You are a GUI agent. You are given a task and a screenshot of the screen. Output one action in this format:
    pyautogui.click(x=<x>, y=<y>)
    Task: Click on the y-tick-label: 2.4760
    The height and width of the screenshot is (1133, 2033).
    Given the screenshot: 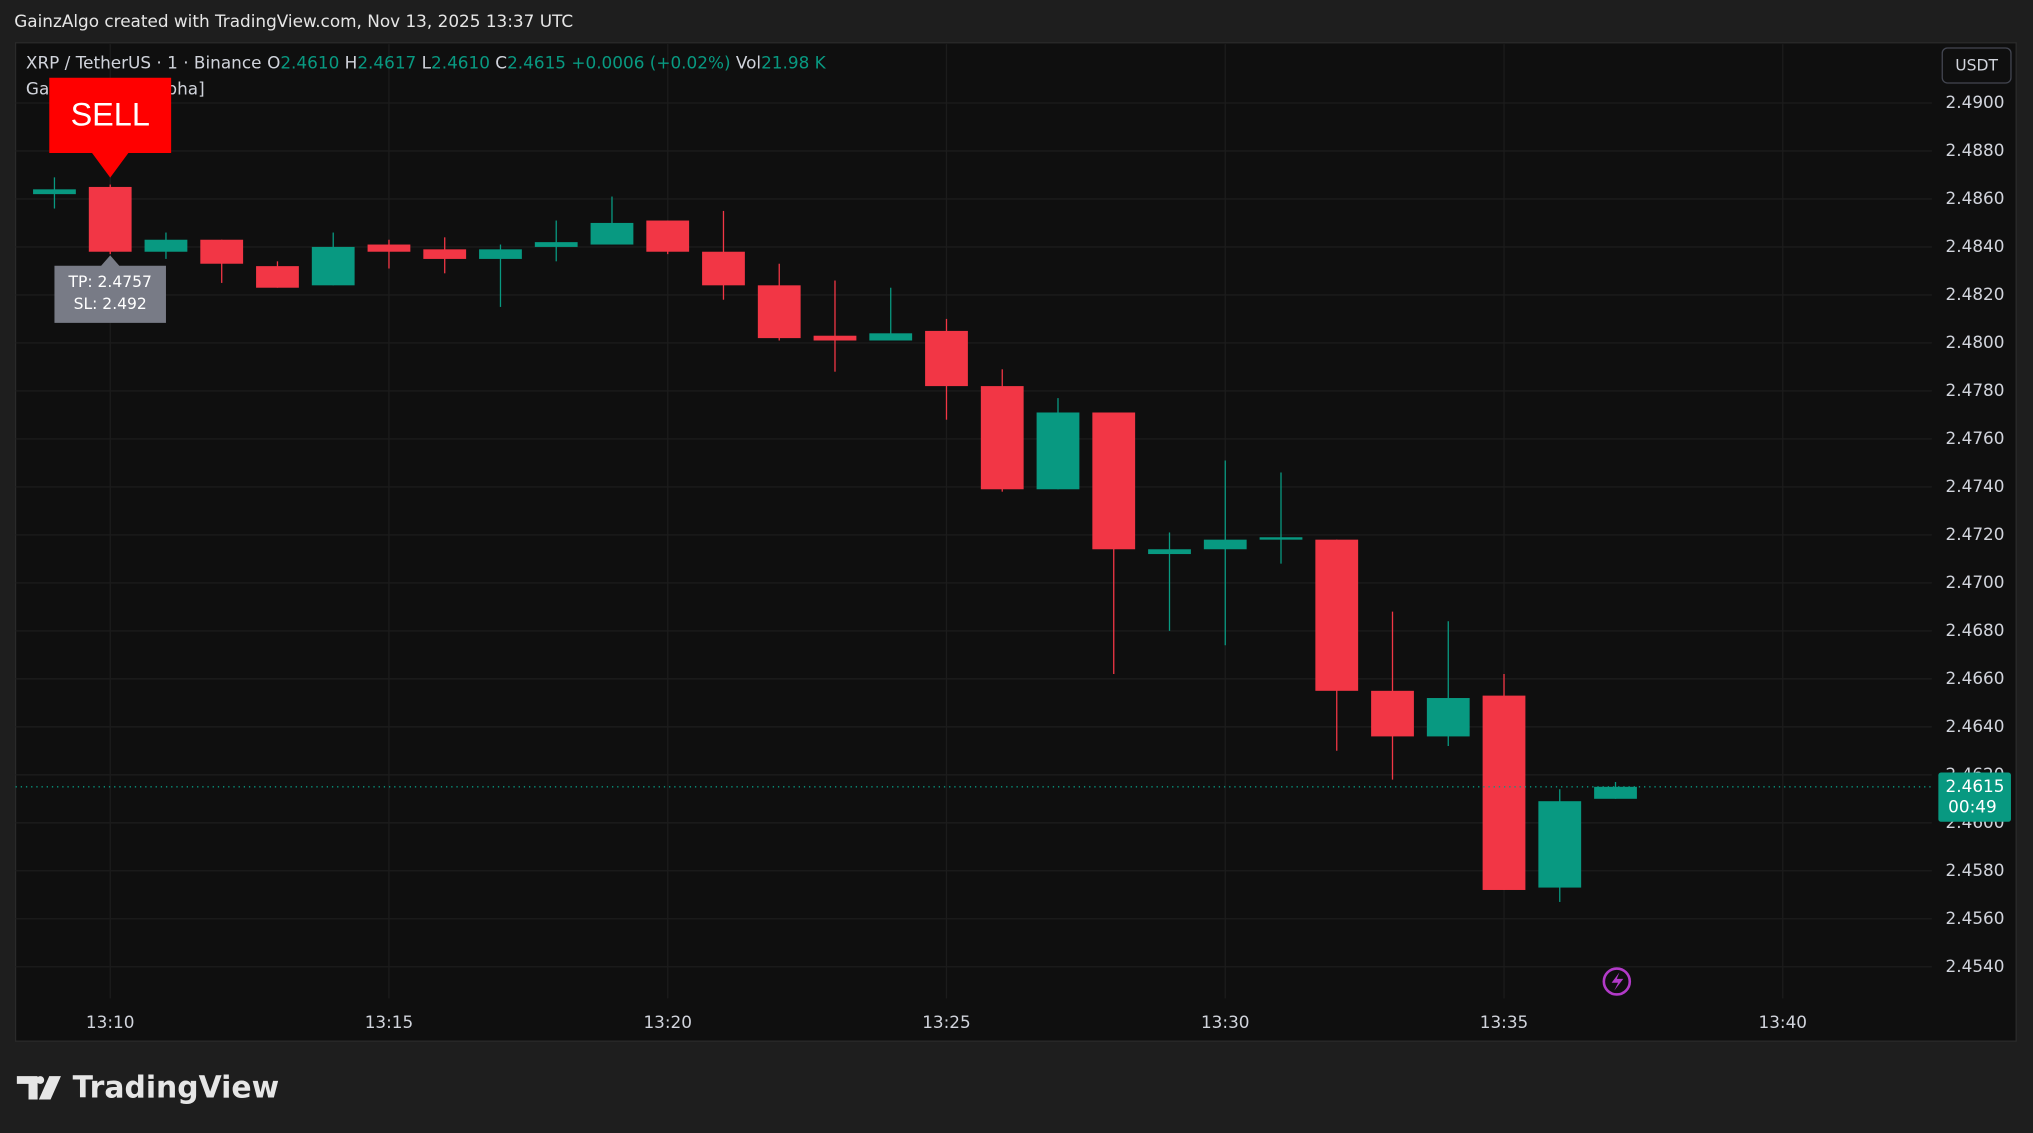 What is the action you would take?
    pyautogui.click(x=1975, y=438)
    